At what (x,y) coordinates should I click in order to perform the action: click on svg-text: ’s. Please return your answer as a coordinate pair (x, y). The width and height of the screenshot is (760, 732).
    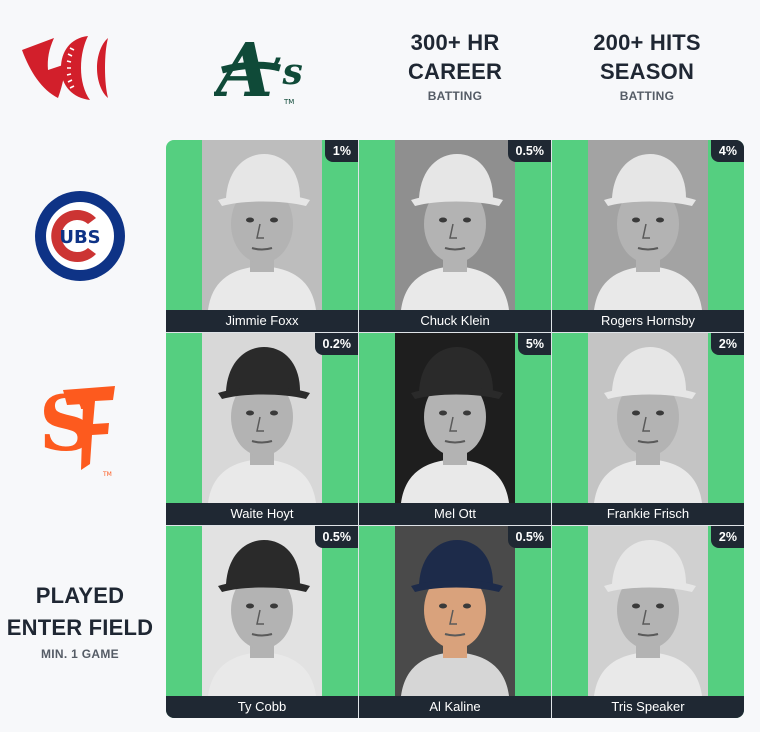
    Looking at the image, I should click on (286, 72).